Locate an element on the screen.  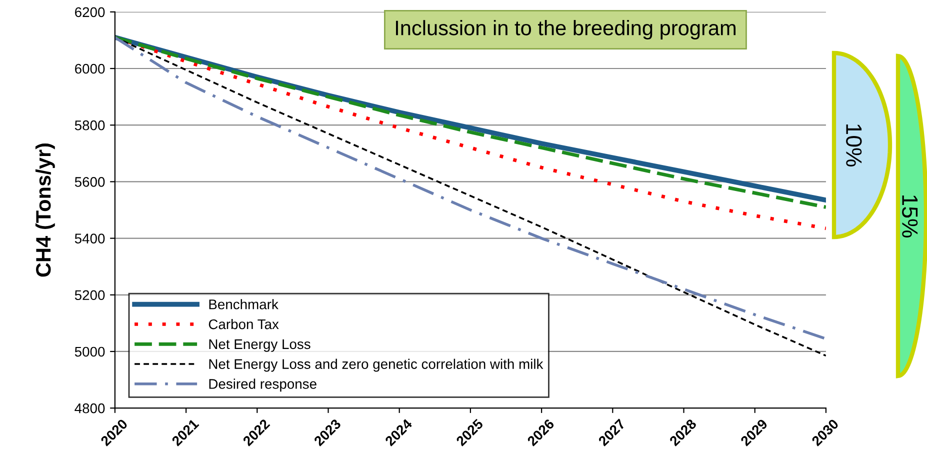
y-tick-label: 5600 is located at coordinates (89, 182).